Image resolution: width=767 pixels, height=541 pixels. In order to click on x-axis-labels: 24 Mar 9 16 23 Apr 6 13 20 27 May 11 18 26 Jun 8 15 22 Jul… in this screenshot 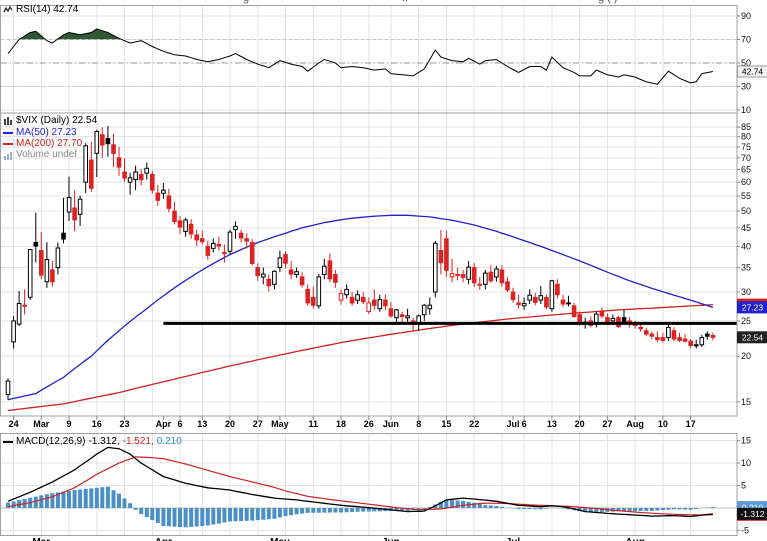, I will do `click(352, 422)`.